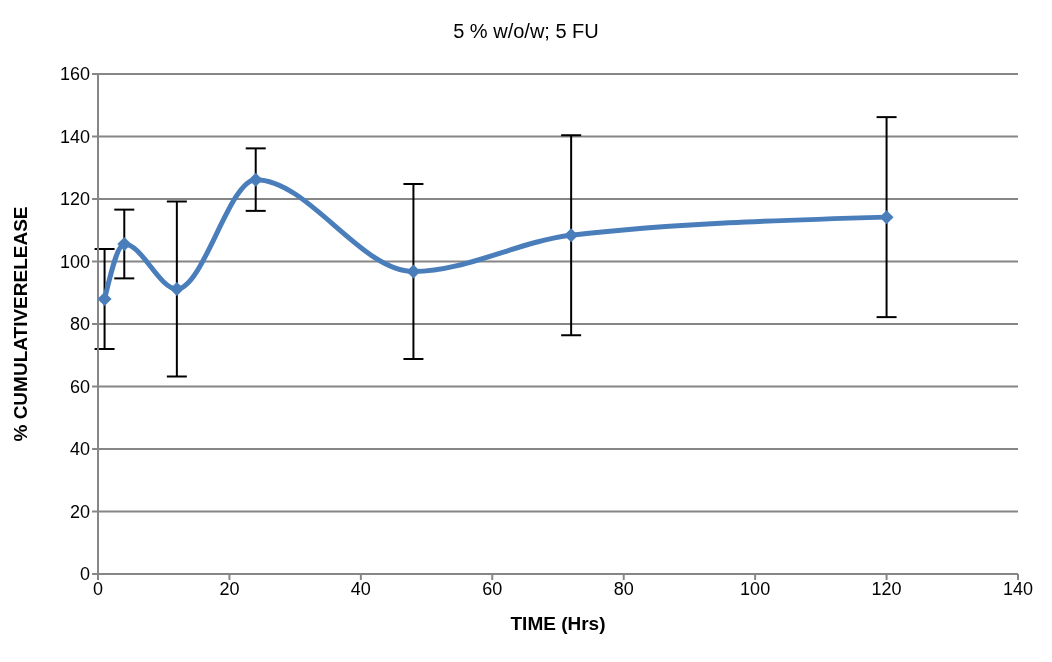 This screenshot has height=662, width=1052. I want to click on y-tick-label: 60, so click(79, 386).